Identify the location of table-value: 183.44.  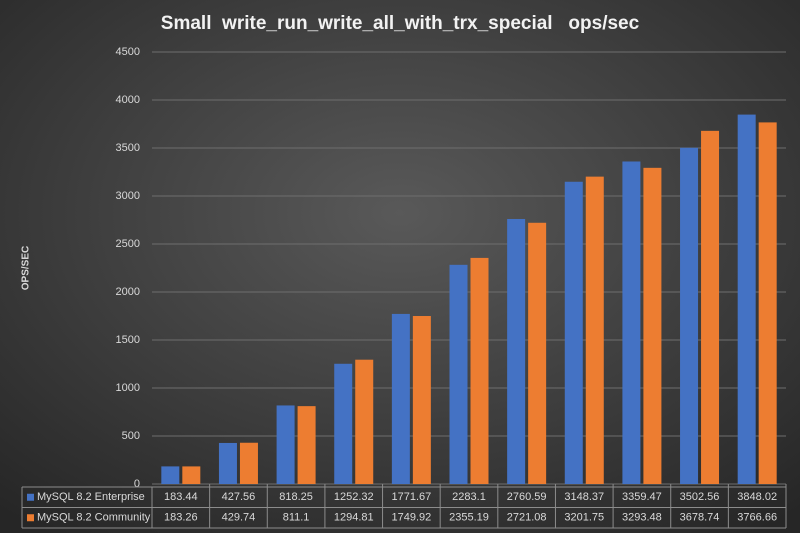
(181, 497).